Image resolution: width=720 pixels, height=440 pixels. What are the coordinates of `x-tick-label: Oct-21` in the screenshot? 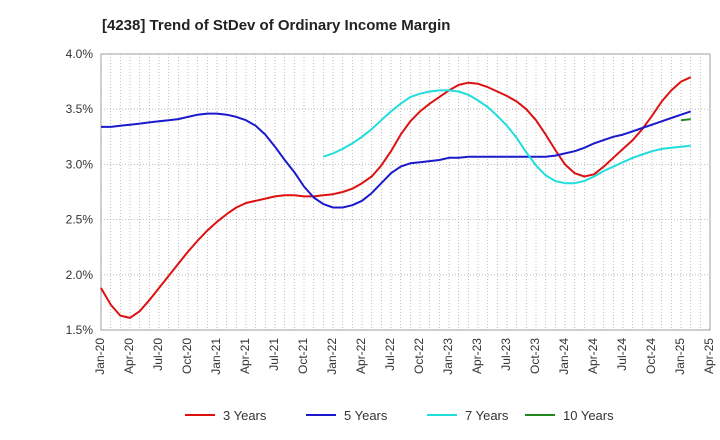 It's located at (303, 356).